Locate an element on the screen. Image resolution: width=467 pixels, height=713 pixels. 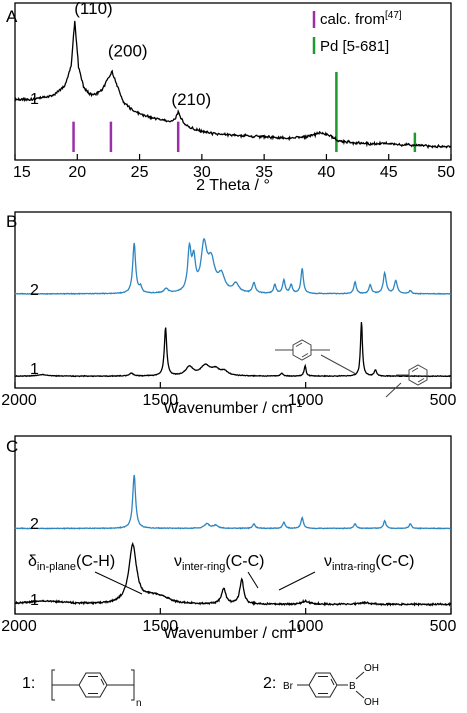
panel-a-label: A is located at coordinates (12, 16).